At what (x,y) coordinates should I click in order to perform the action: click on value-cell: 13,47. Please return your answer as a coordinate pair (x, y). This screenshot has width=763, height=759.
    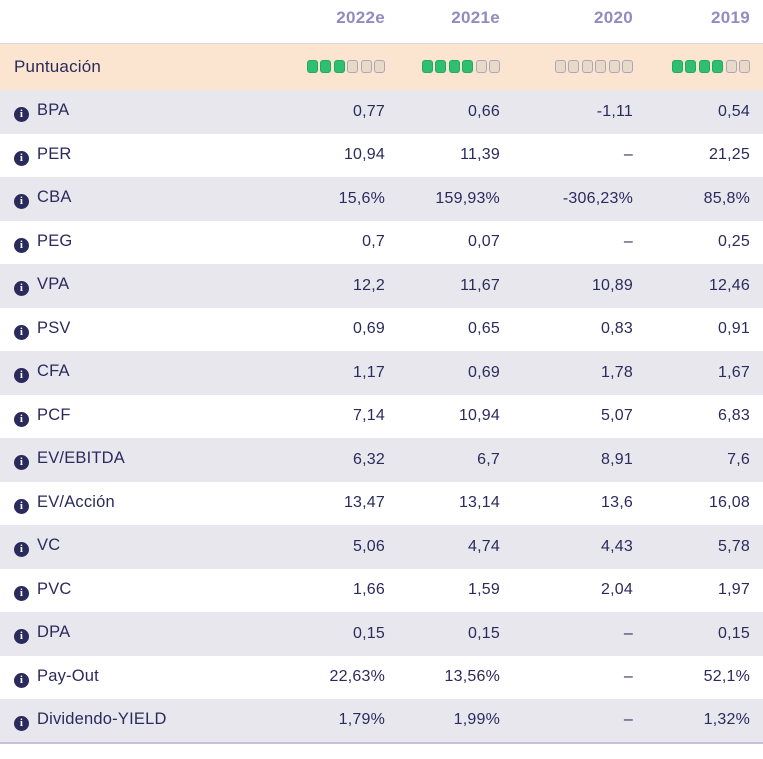
    Looking at the image, I should click on (364, 503).